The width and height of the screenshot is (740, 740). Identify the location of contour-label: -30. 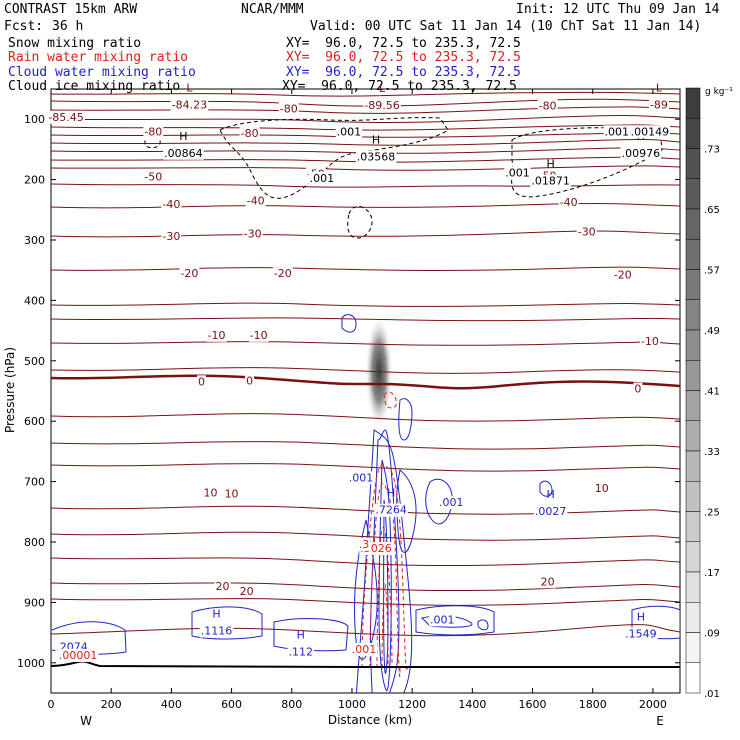
(587, 232).